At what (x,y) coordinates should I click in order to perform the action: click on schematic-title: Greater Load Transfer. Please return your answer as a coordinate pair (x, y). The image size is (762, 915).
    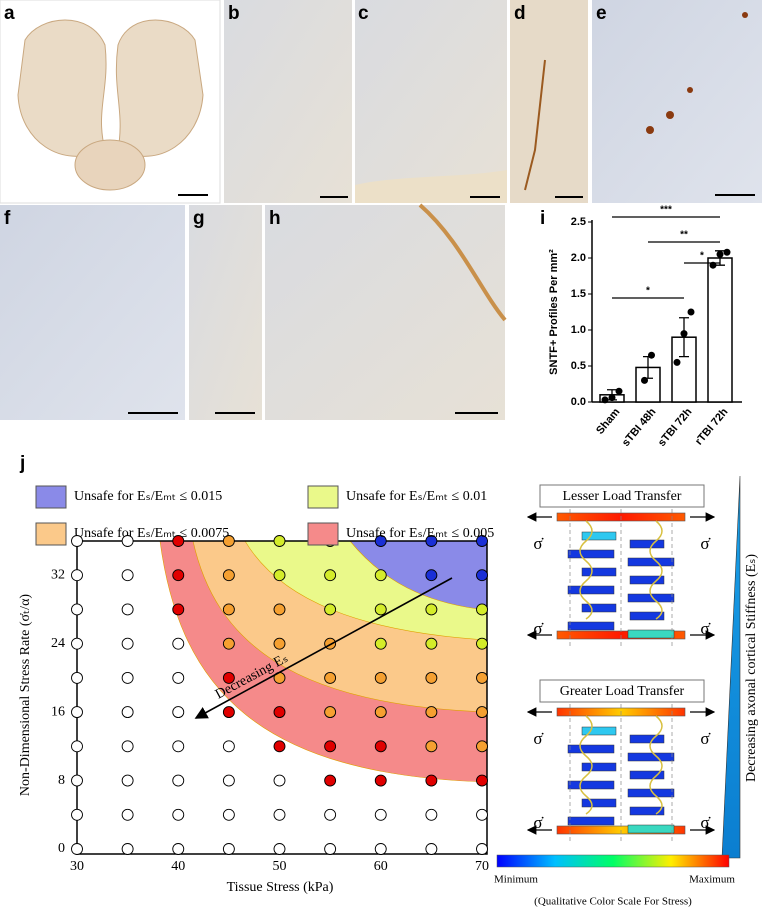
    Looking at the image, I should click on (622, 691).